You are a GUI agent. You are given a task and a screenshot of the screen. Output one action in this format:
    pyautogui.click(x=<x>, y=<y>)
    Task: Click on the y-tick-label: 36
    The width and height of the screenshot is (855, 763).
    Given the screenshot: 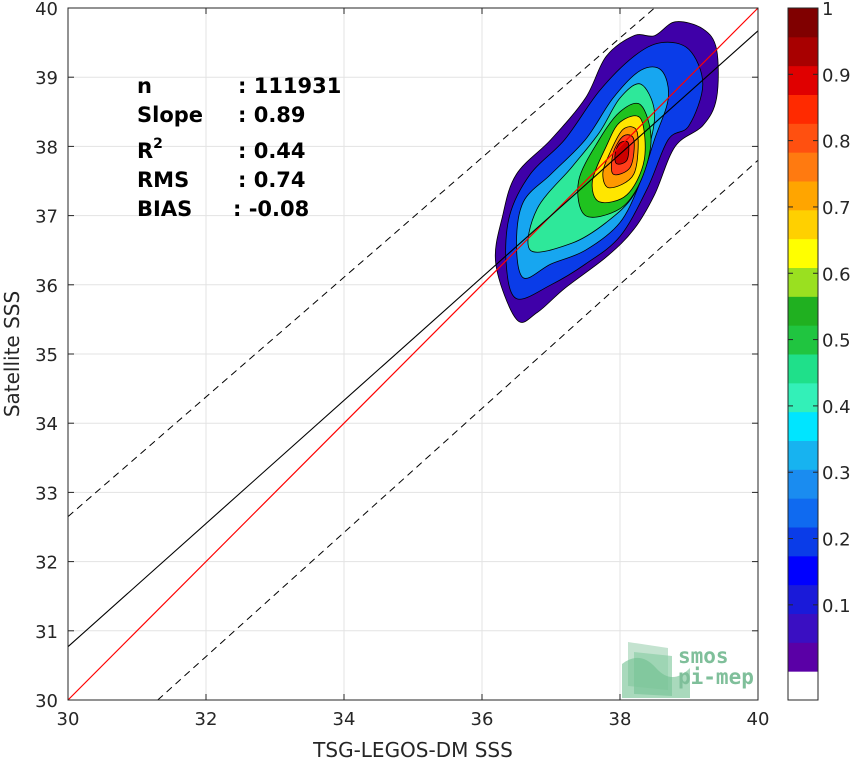 What is the action you would take?
    pyautogui.click(x=46, y=286)
    